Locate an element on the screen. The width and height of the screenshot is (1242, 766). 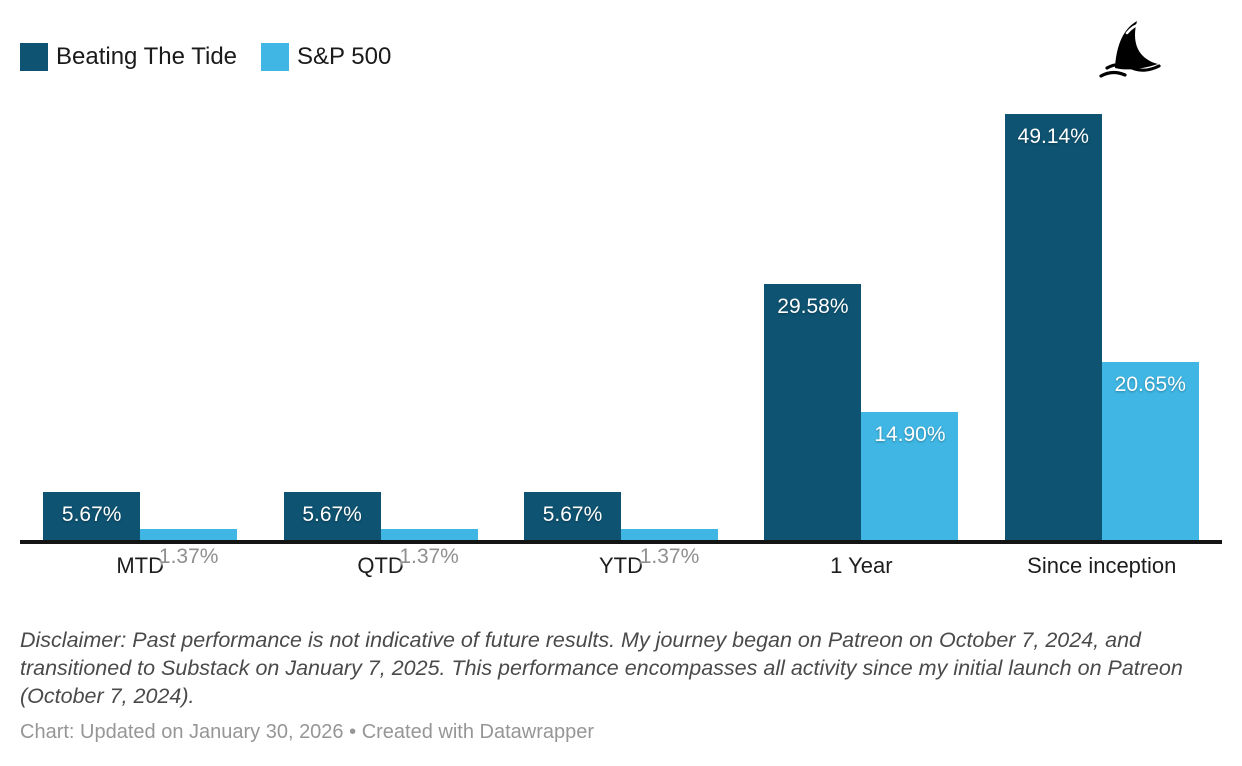
shark-fin-icon is located at coordinates (1130, 49).